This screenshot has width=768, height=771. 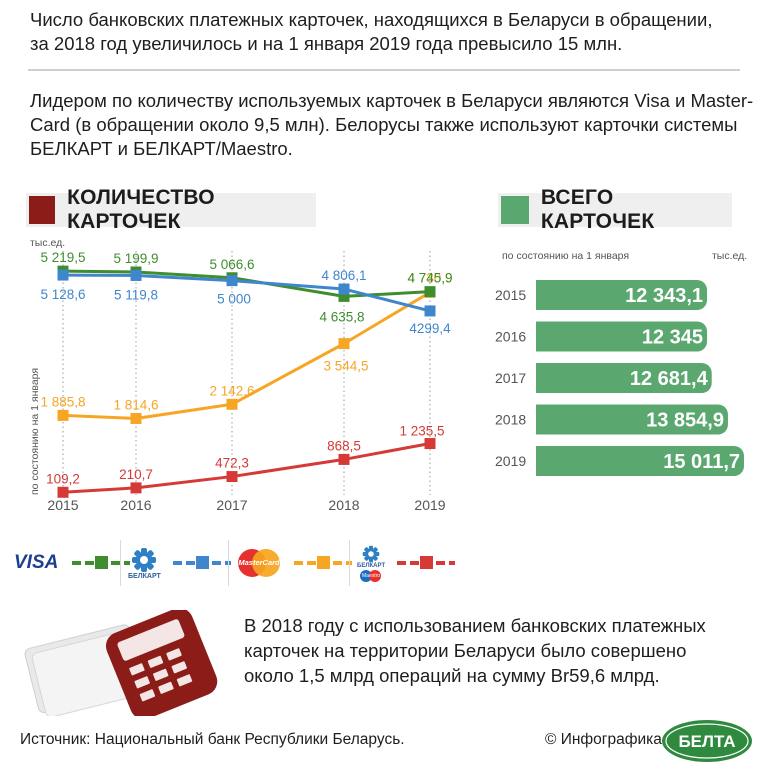 I want to click on bar-category-label: 2018, so click(x=510, y=420).